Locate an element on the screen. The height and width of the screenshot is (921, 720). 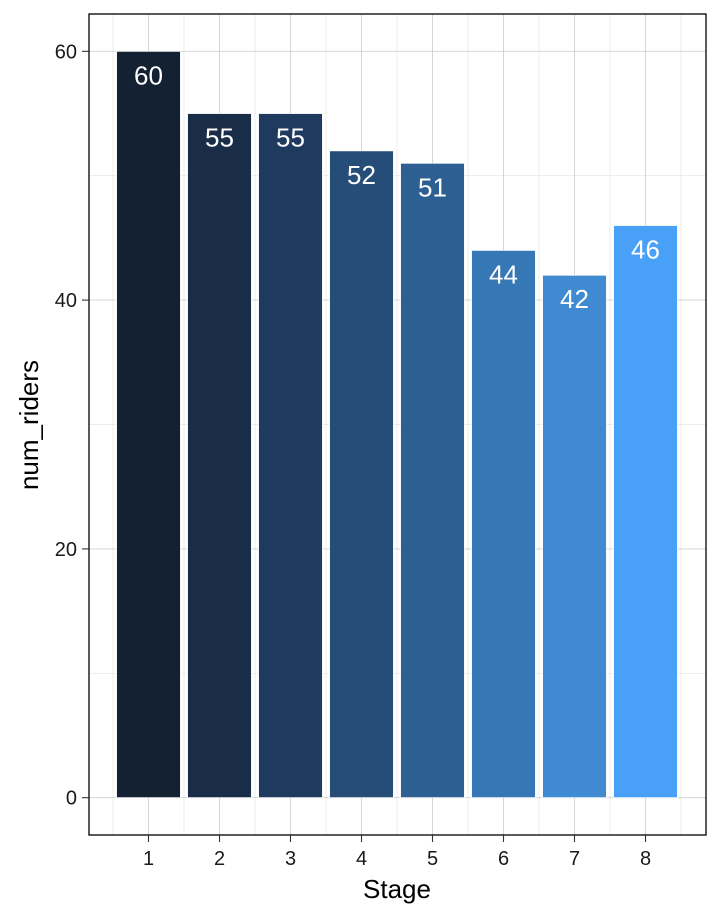
y-tick-label: 20 is located at coordinates (66, 550).